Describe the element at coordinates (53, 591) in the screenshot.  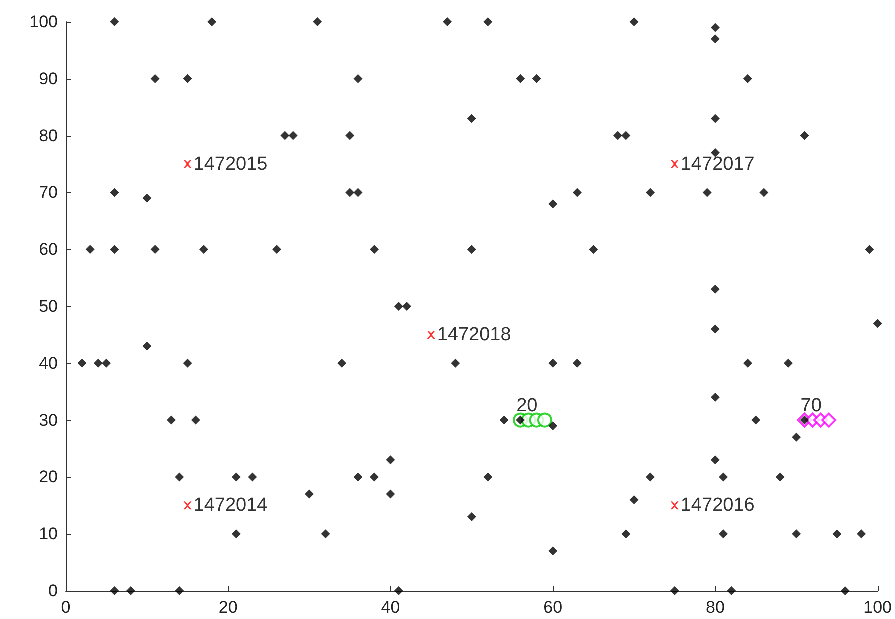
I see `y-tick-label: 0` at that location.